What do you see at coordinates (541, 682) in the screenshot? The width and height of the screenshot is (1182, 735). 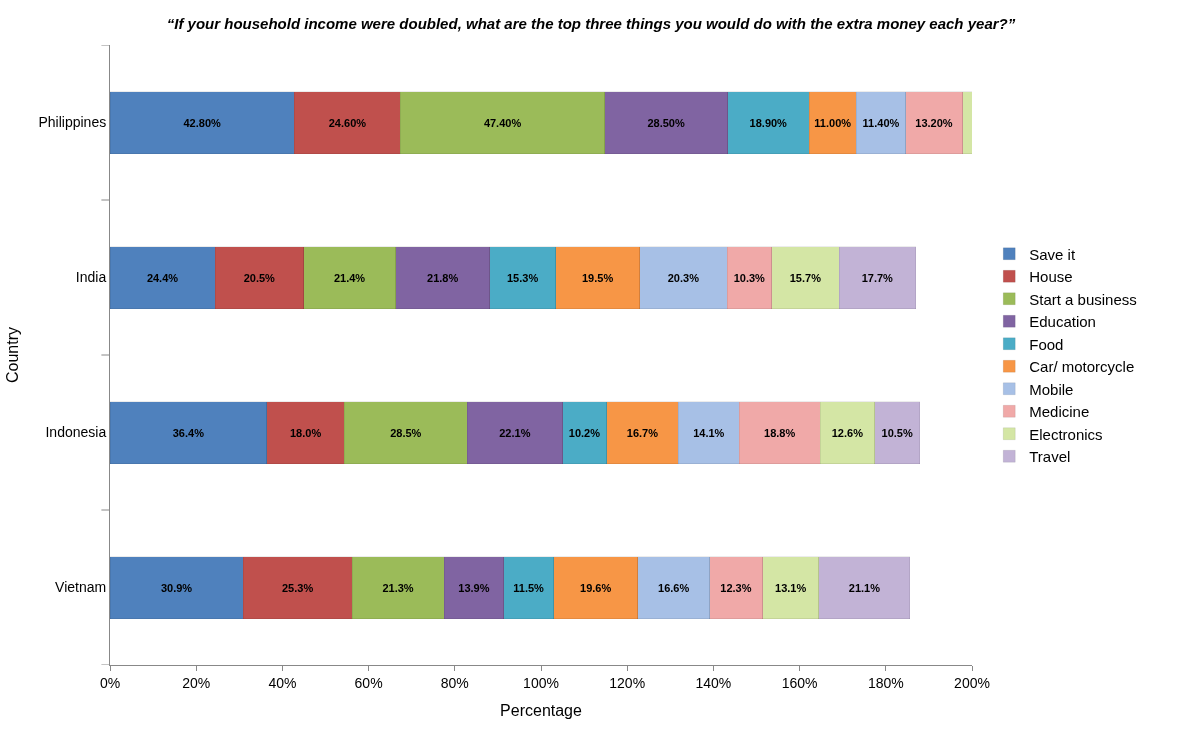 I see `x-tick-label: 100%` at bounding box center [541, 682].